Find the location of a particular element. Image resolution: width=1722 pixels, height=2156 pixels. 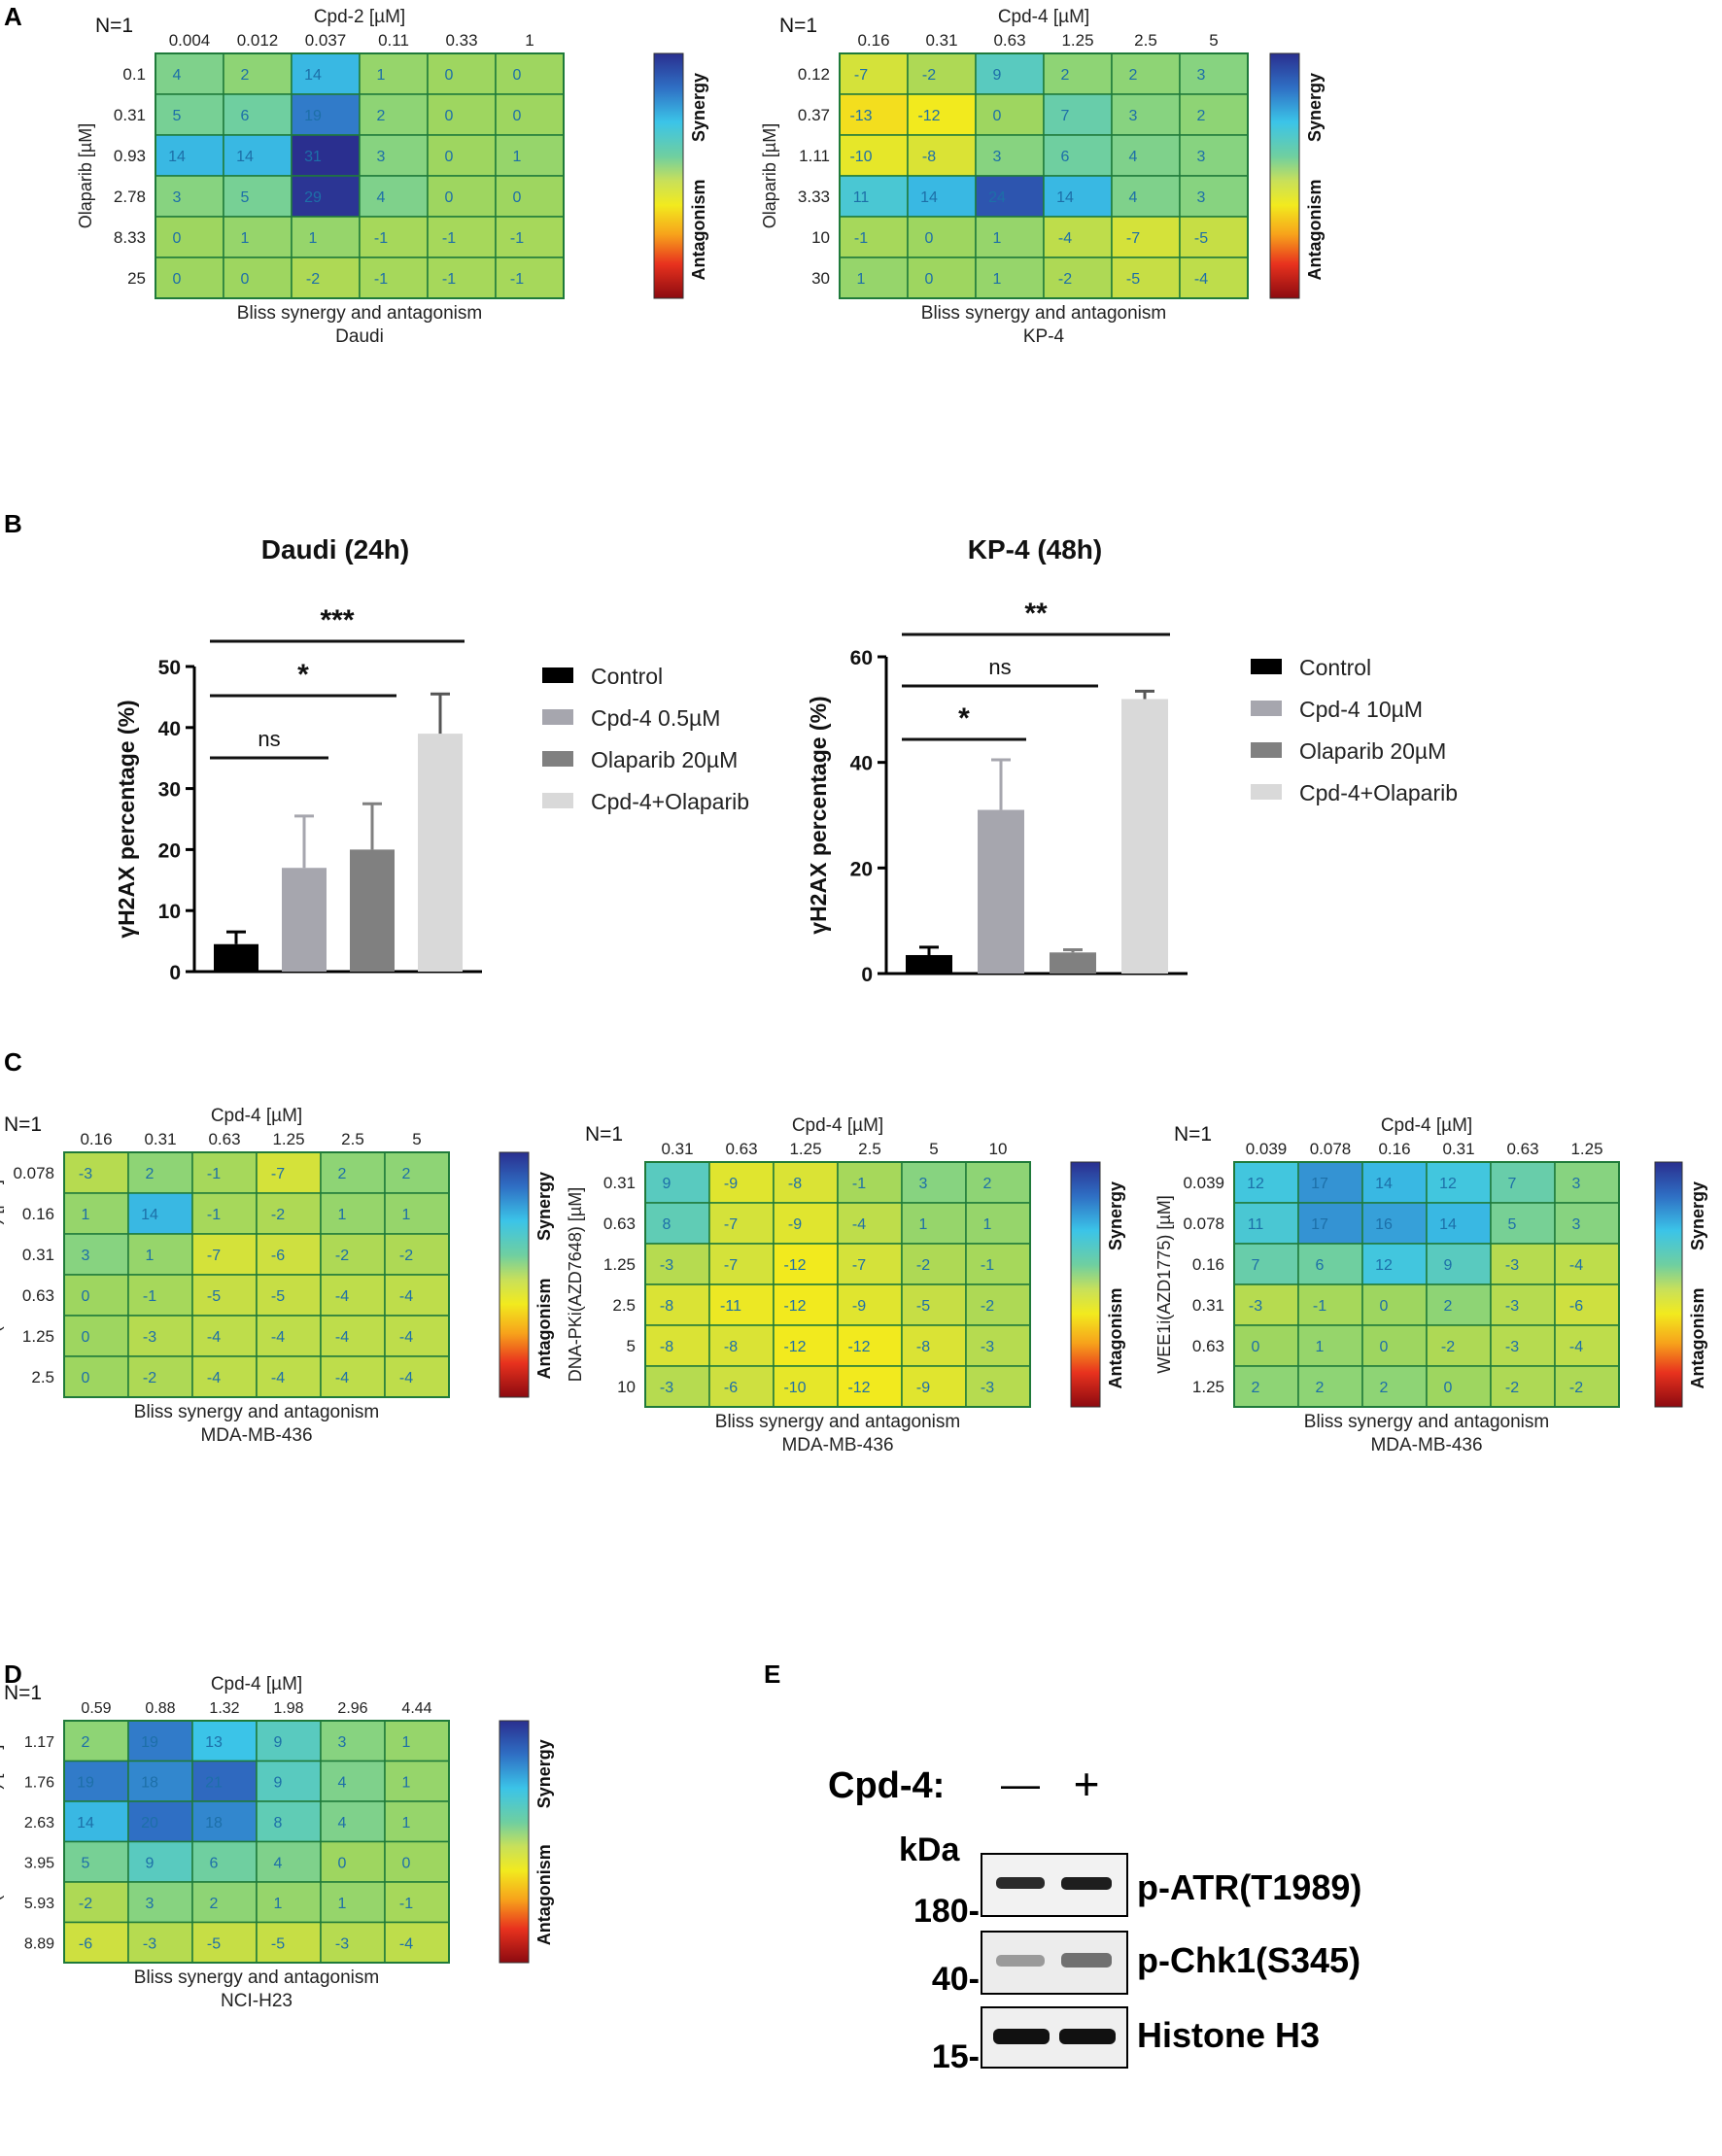

panel-label-c: C is located at coordinates (13, 1062).